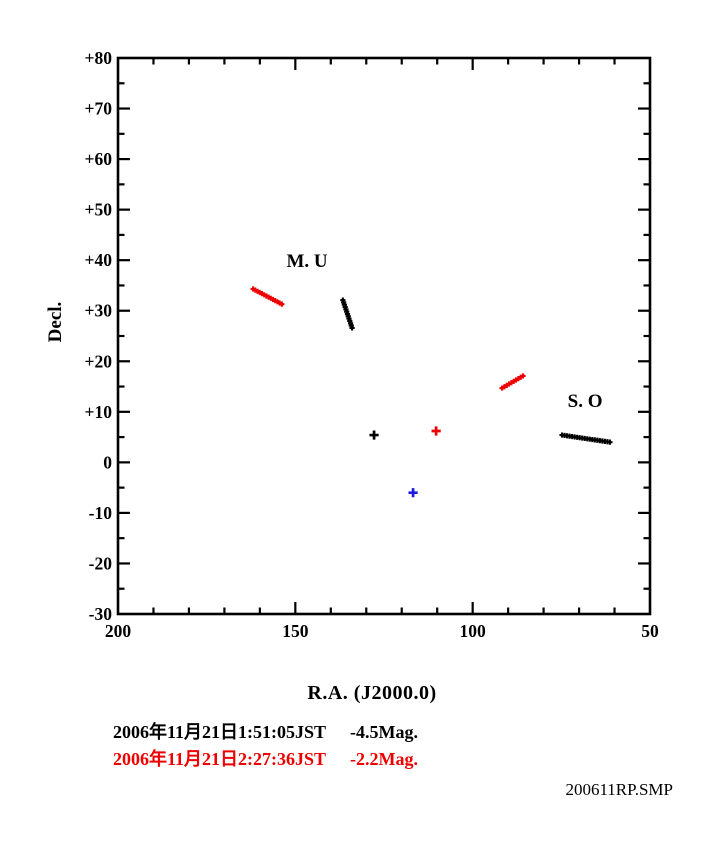  I want to click on y-tick-label: +40, so click(99, 260).